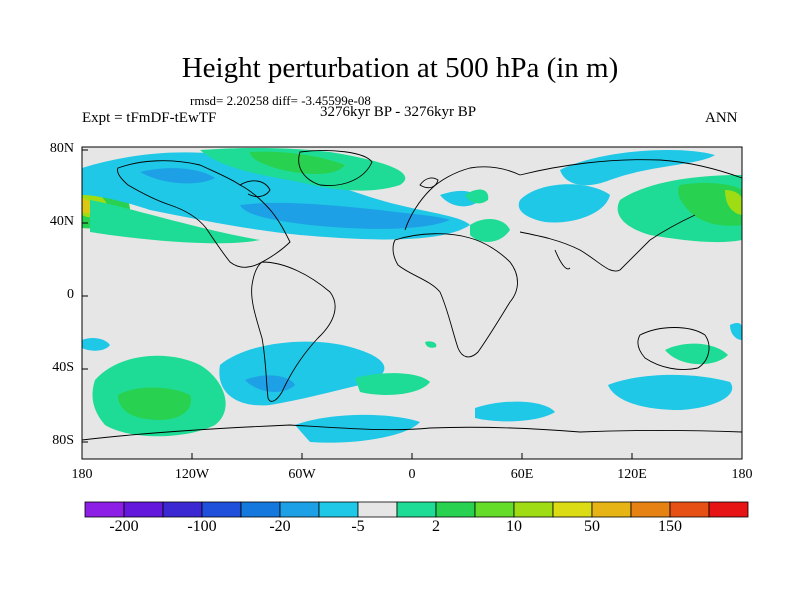 The image size is (800, 600). I want to click on colorbar-label: 150, so click(670, 526).